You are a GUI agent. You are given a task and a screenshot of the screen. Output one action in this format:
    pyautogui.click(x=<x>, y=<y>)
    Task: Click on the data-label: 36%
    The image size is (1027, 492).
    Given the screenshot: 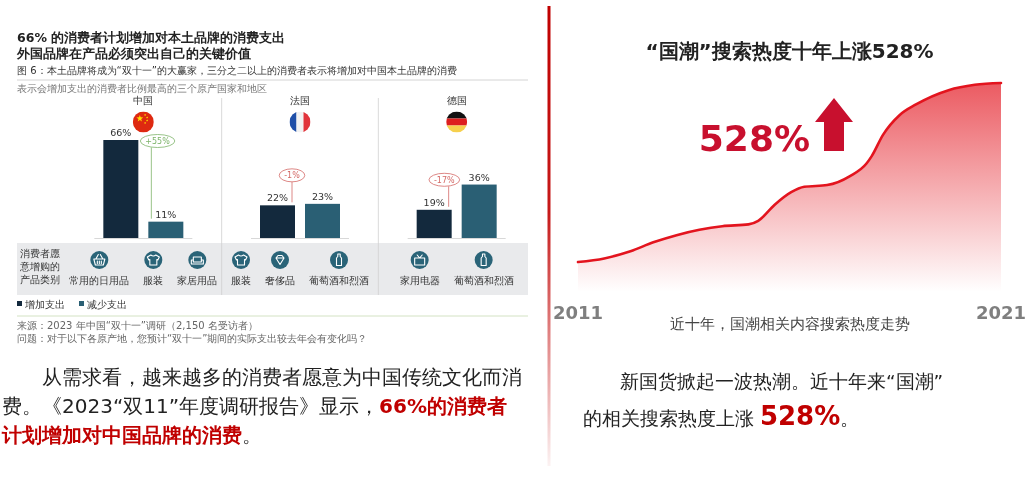 What is the action you would take?
    pyautogui.click(x=479, y=177)
    